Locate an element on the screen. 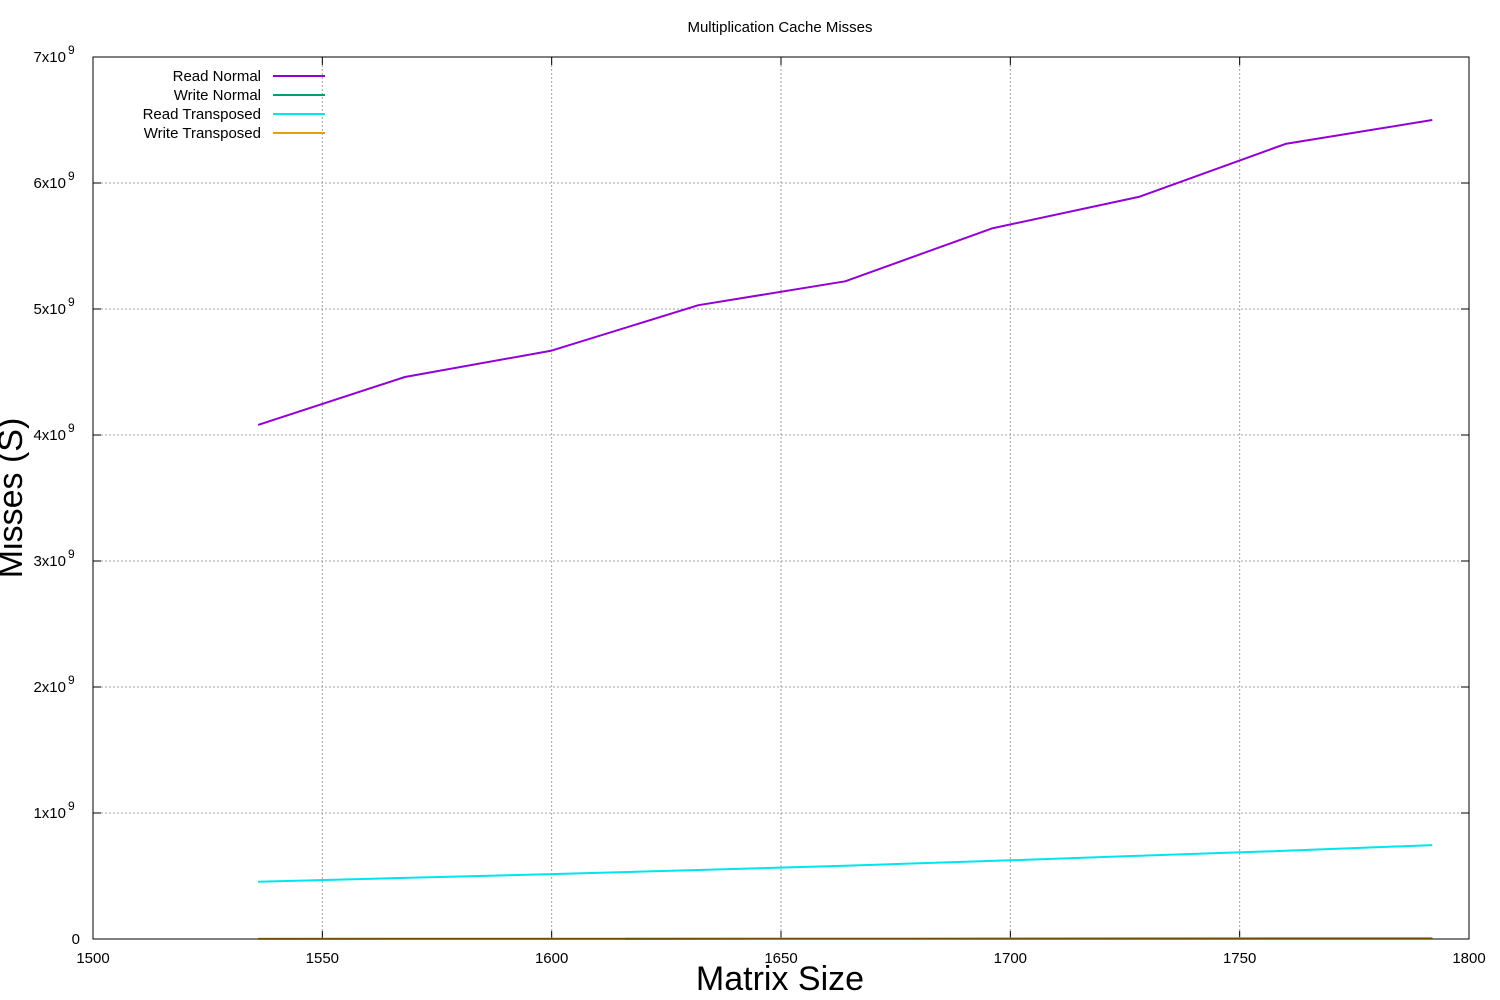  y-tick-label-group: 1x10 9 is located at coordinates (54, 810).